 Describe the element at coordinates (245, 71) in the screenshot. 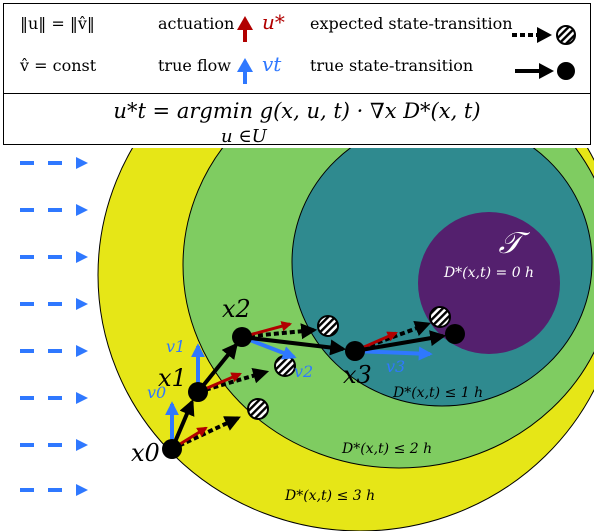

I see `true-flow-legend-arrow-icon` at that location.